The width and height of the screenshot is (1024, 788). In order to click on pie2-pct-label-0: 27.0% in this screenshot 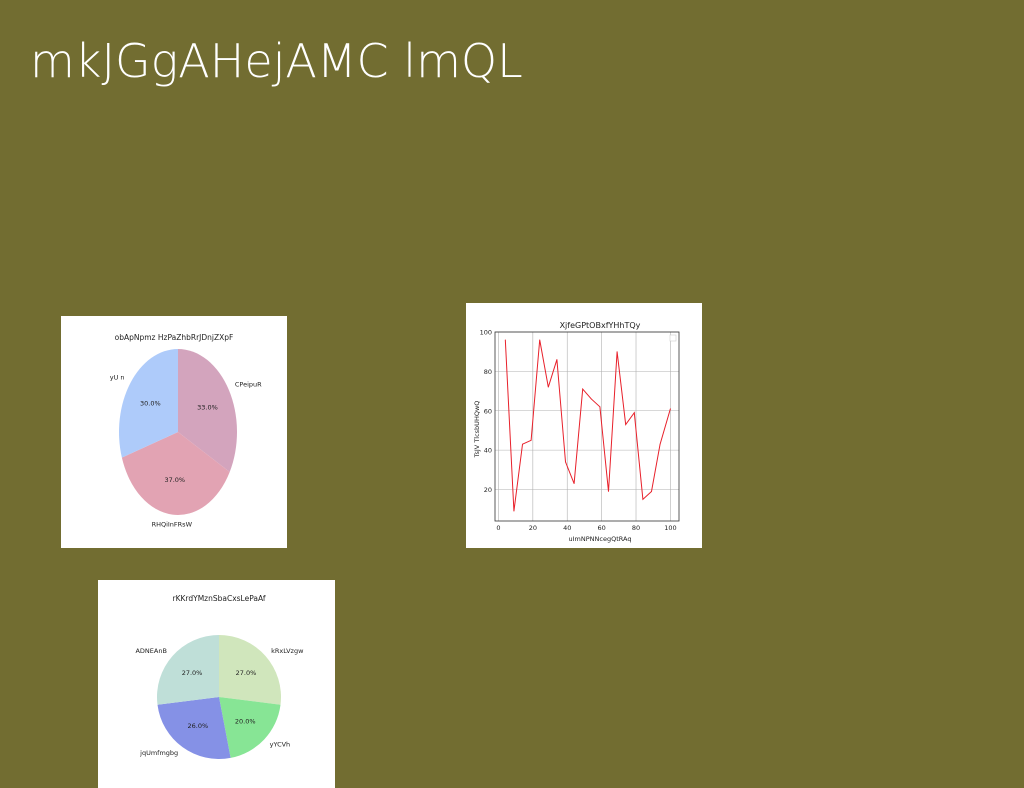, I will do `click(246, 673)`.